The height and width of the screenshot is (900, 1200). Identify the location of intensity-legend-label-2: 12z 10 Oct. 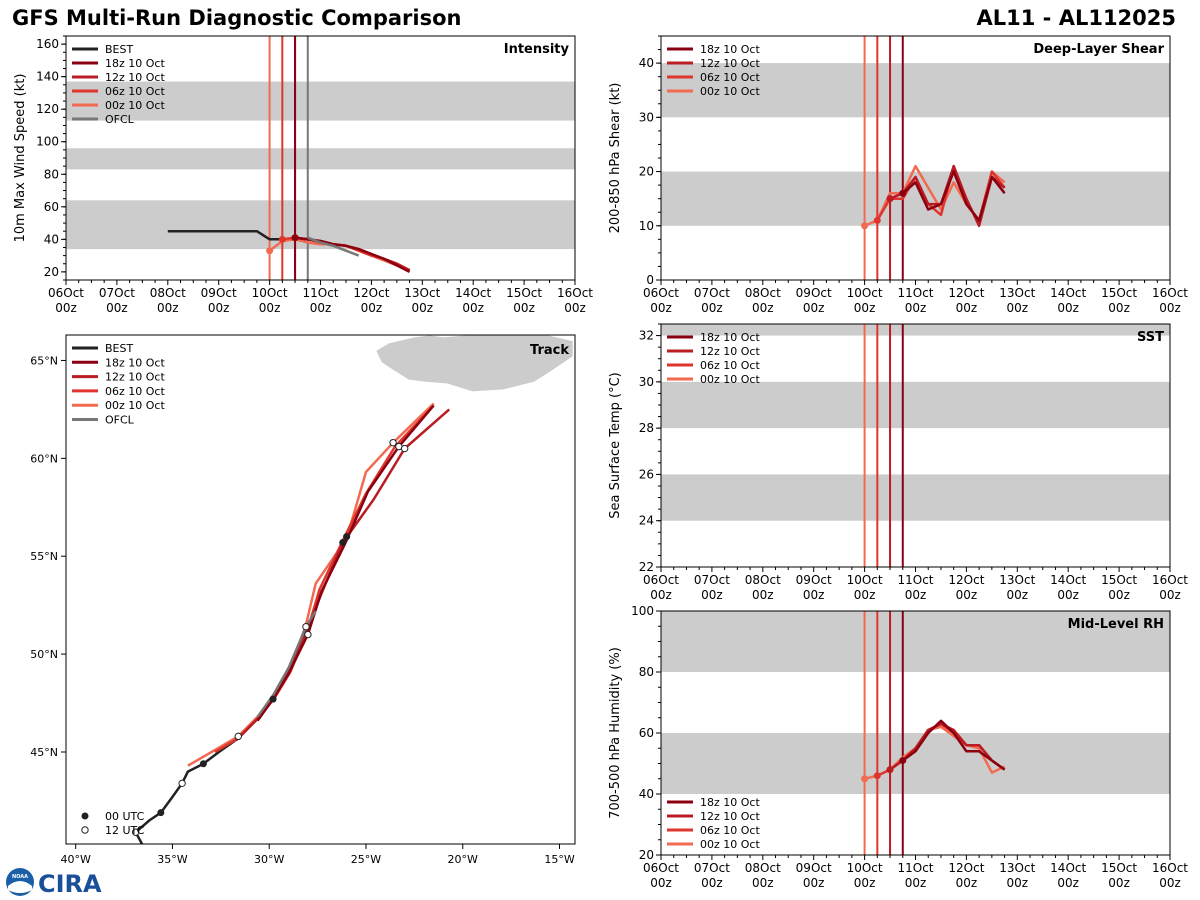
(135, 77).